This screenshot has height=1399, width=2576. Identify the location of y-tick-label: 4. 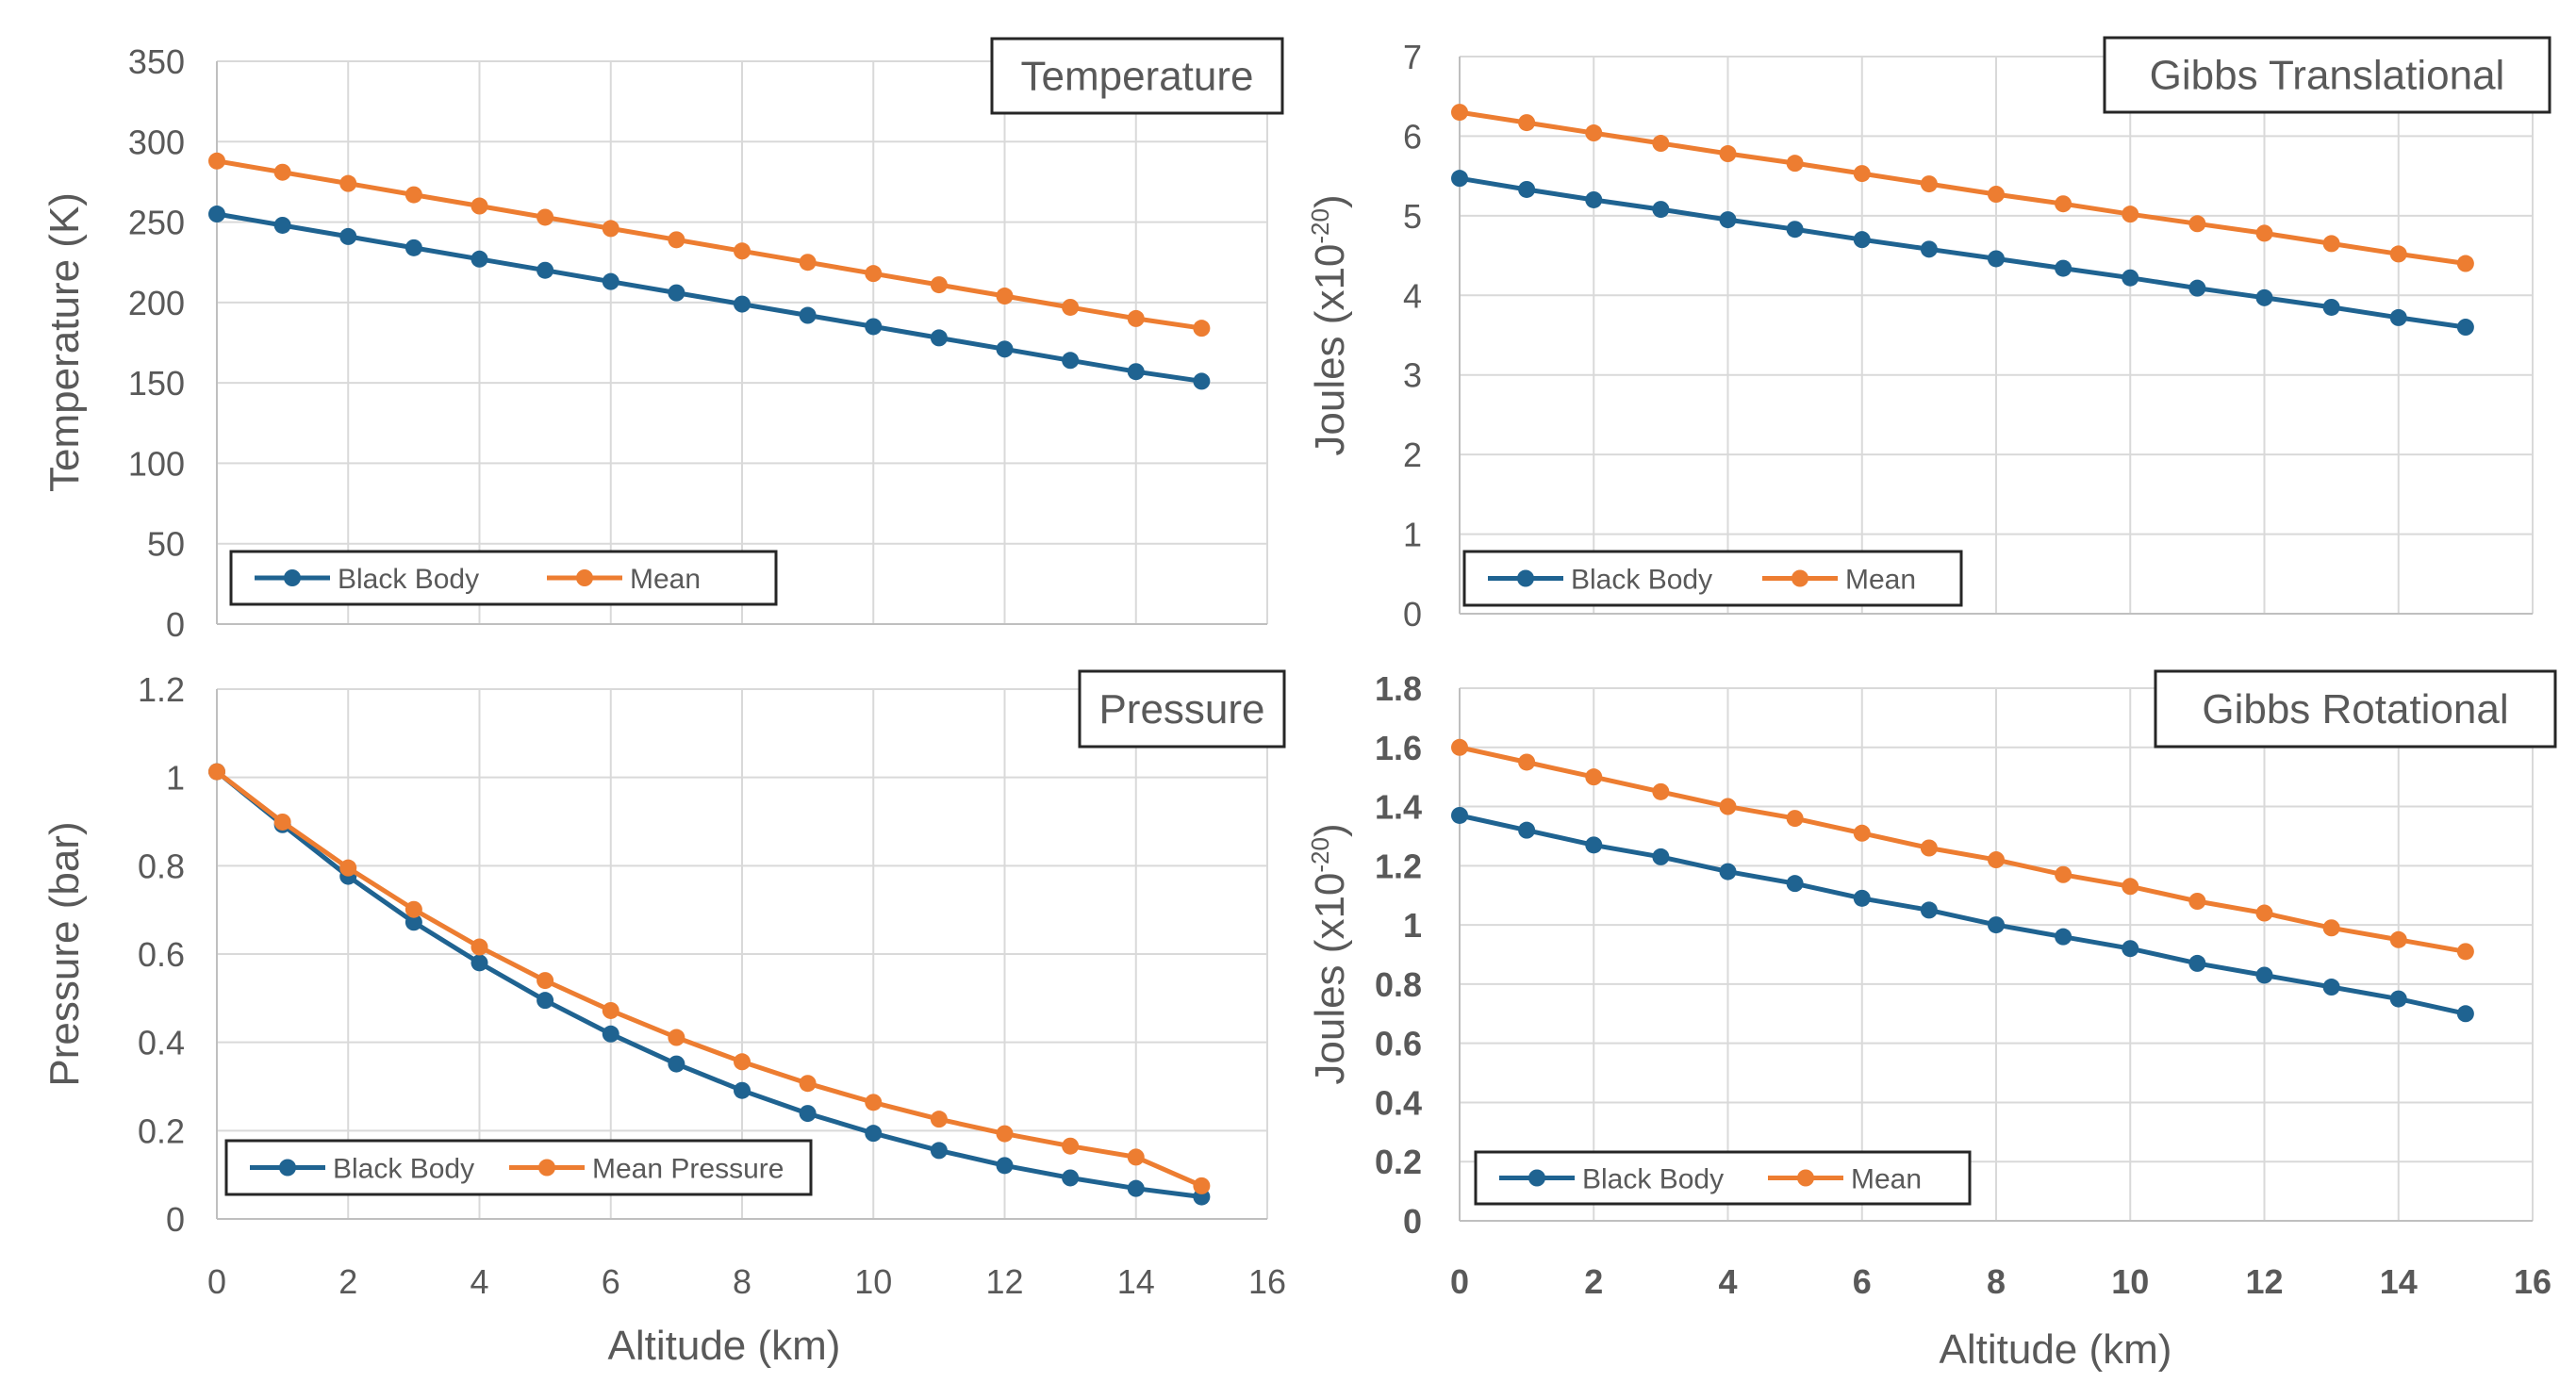
(1412, 295).